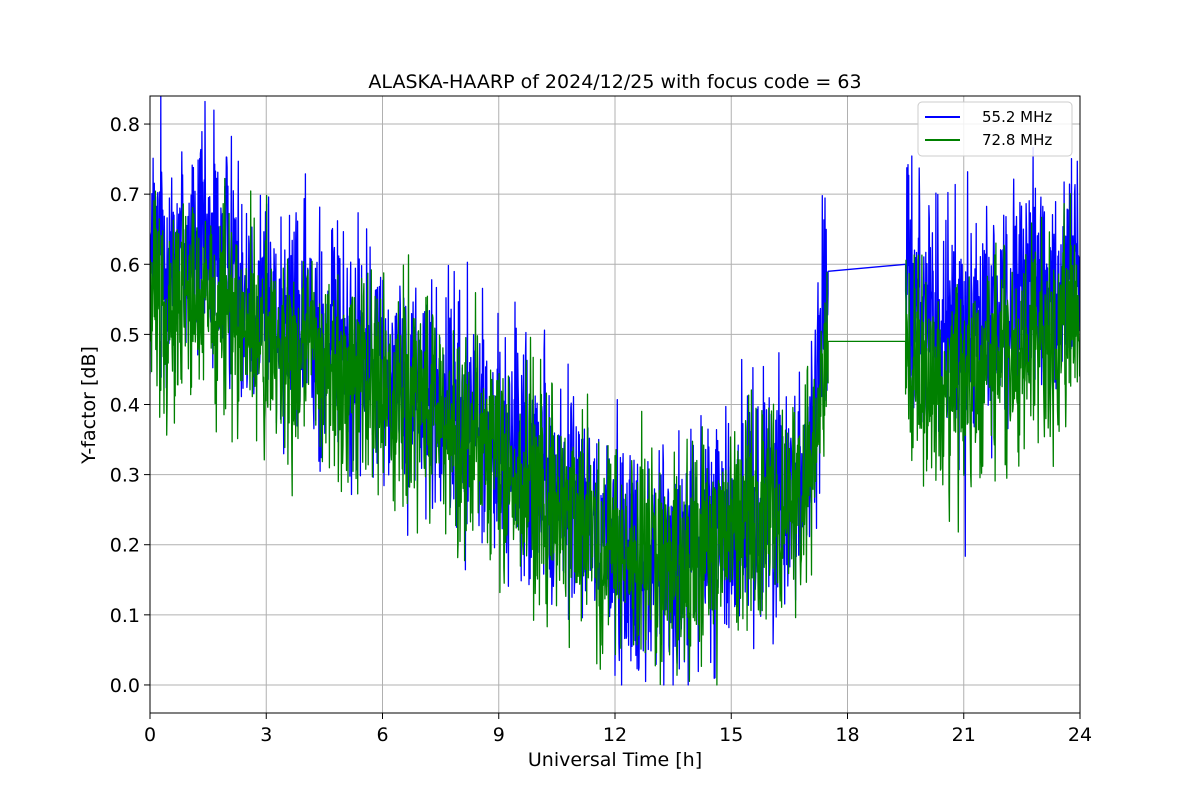  What do you see at coordinates (1017, 117) in the screenshot?
I see `legend-label-55mhz: 55.2 MHz` at bounding box center [1017, 117].